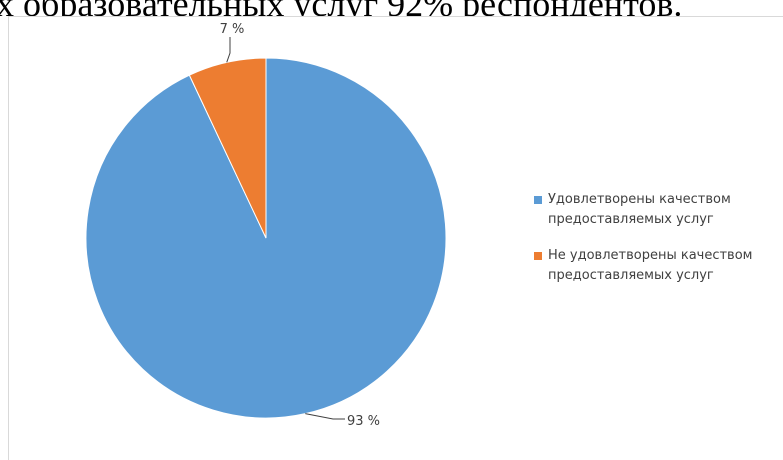 The height and width of the screenshot is (460, 783). I want to click on legend-swatch-not-satisfied, so click(538, 256).